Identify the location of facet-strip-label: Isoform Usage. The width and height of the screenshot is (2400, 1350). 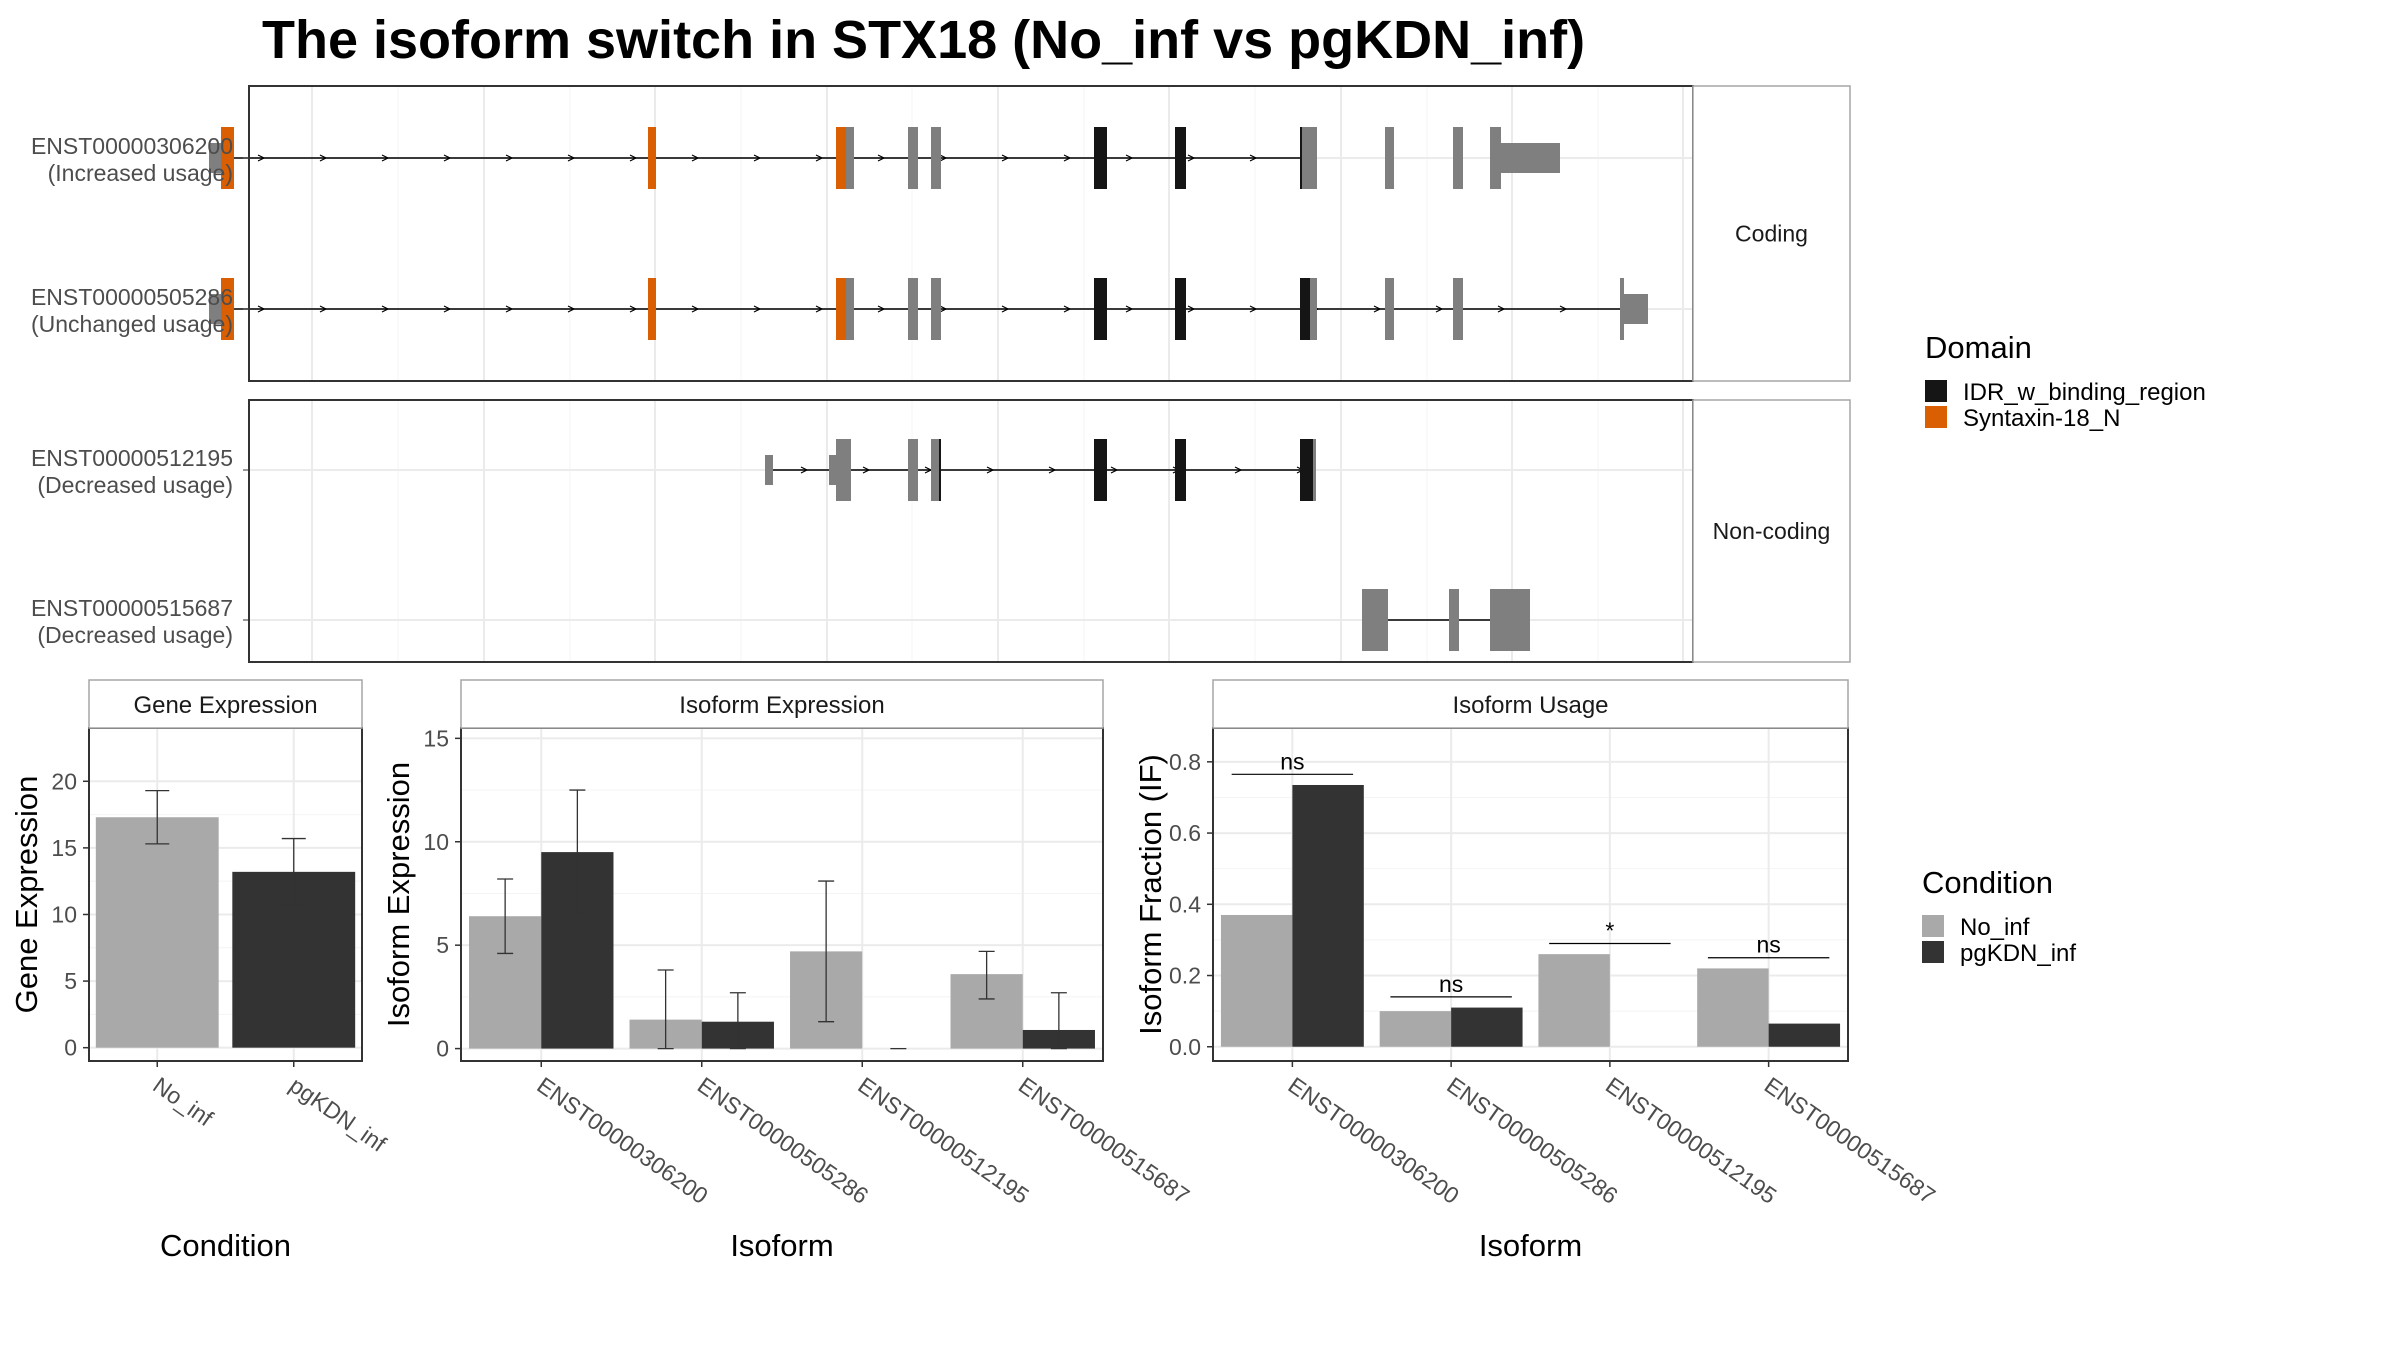
(1530, 705).